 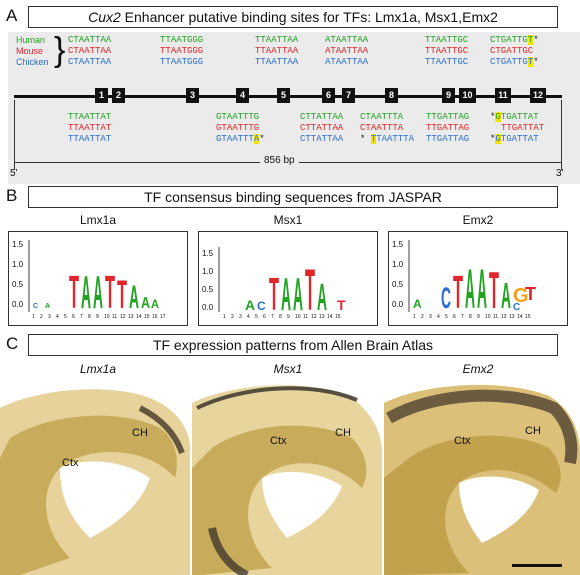 I want to click on seq: TTGATTAT, so click(x=523, y=128).